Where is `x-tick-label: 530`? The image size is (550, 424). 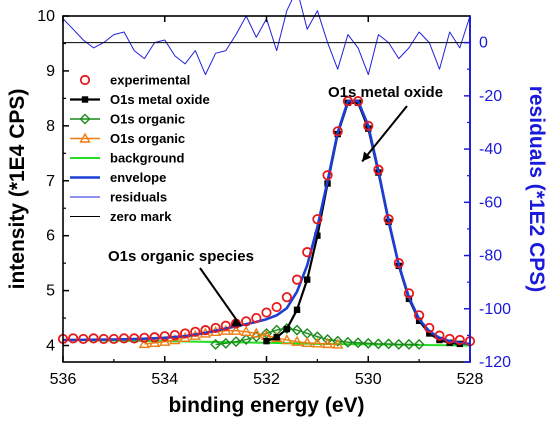
x-tick-label: 530 is located at coordinates (368, 379).